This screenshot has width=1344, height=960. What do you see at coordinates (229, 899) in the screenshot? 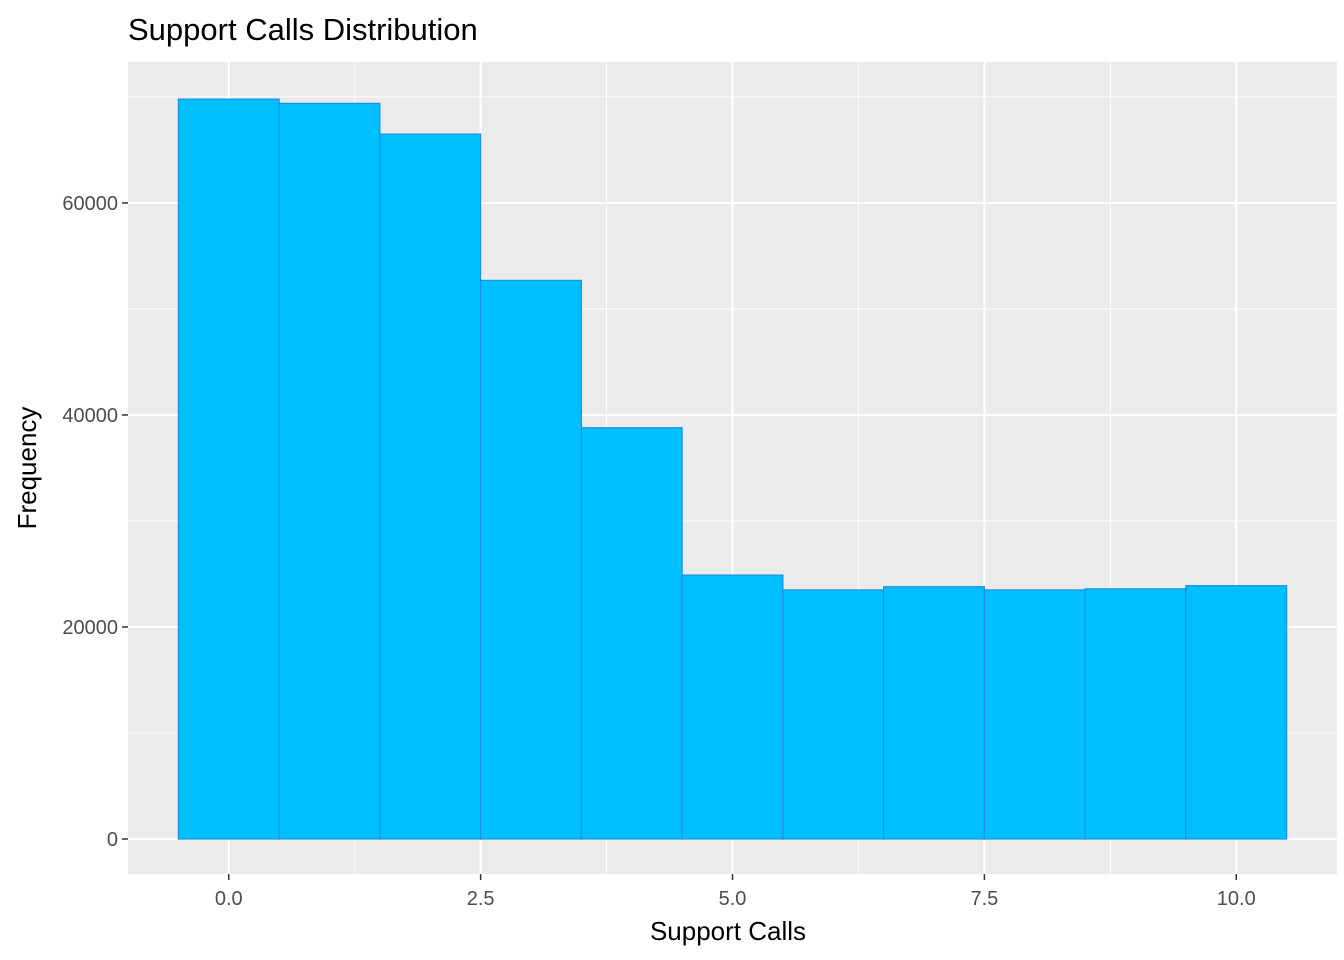
I see `x-tick-label: 0.0` at bounding box center [229, 899].